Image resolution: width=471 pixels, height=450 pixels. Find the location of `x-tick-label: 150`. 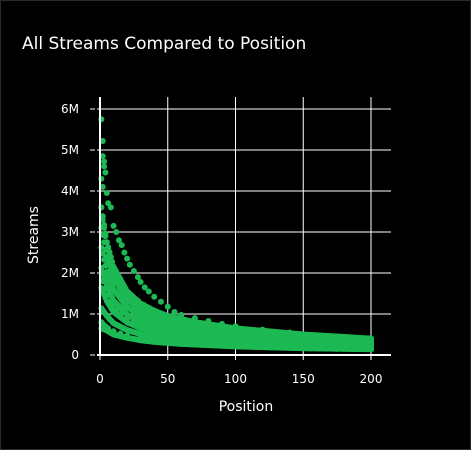

x-tick-label: 150 is located at coordinates (303, 379).